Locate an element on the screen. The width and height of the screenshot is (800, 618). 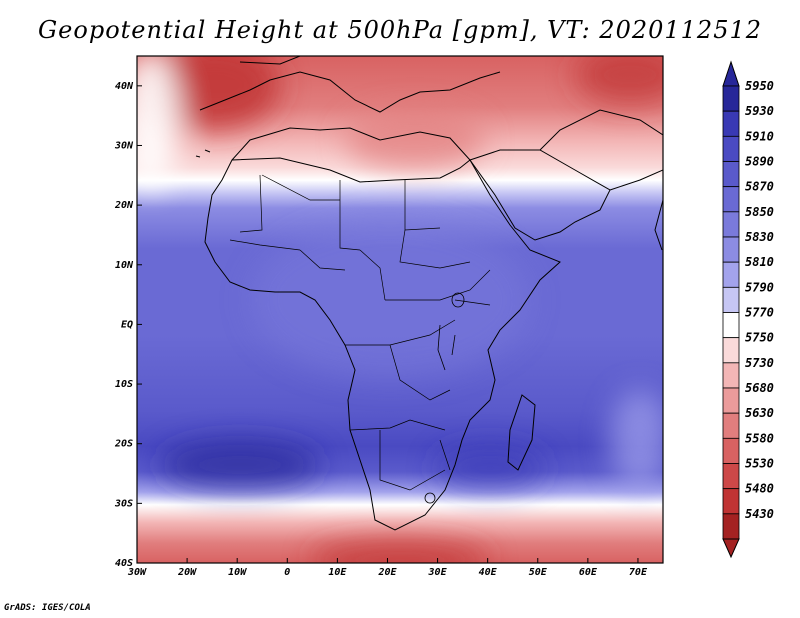
colorbar-level-label: 5630 is located at coordinates (759, 413).